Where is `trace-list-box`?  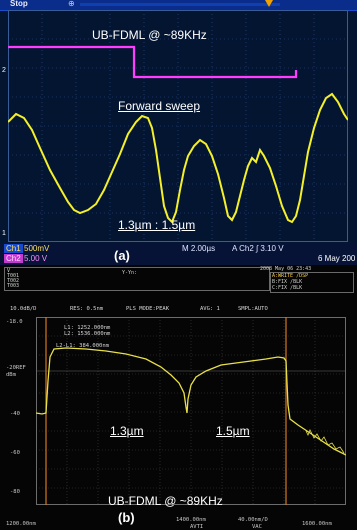 trace-list-box is located at coordinates (137, 279).